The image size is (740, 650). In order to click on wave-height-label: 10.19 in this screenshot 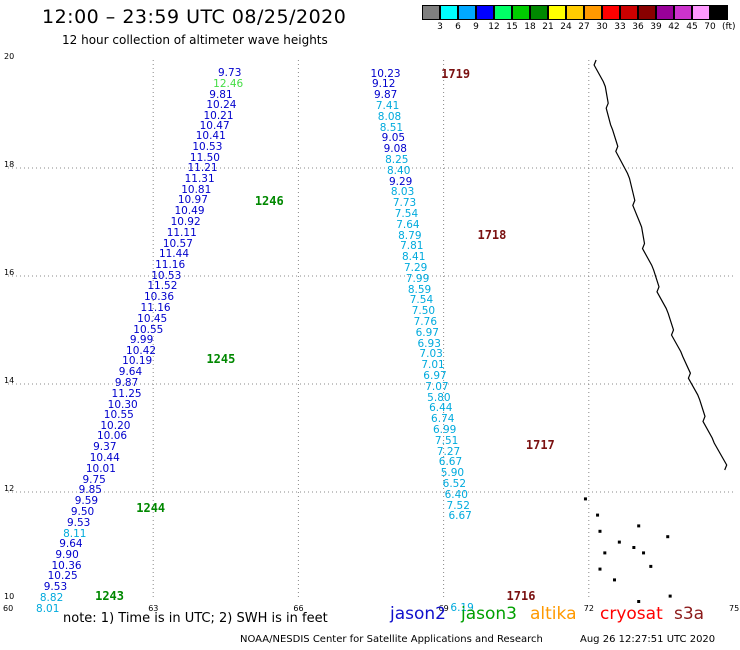, I will do `click(137, 361)`.